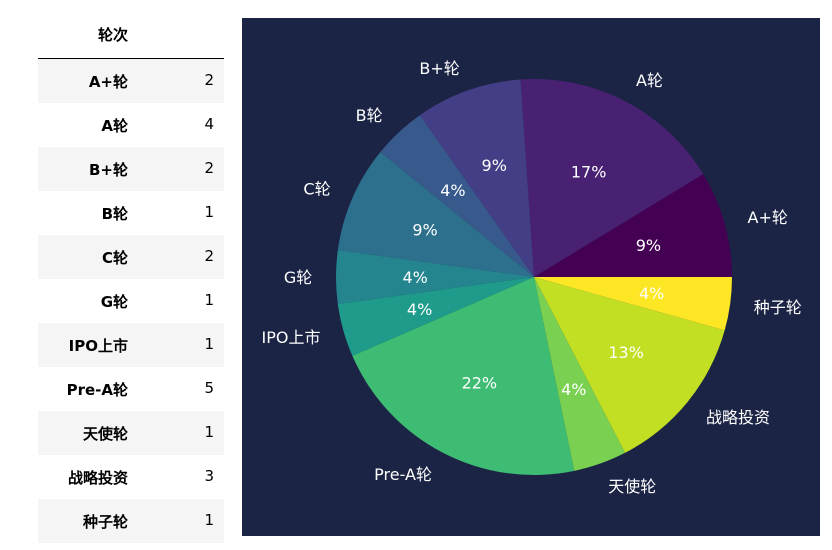  Describe the element at coordinates (108, 82) in the screenshot. I see `row-label: A+轮` at that location.